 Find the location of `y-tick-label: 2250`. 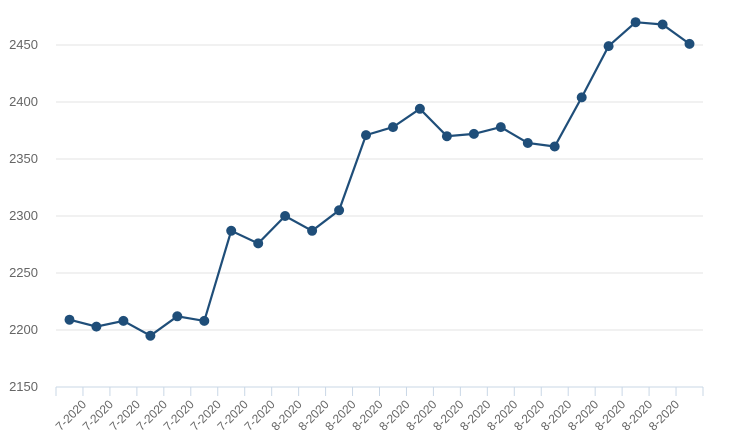

y-tick-label: 2250 is located at coordinates (23, 272).